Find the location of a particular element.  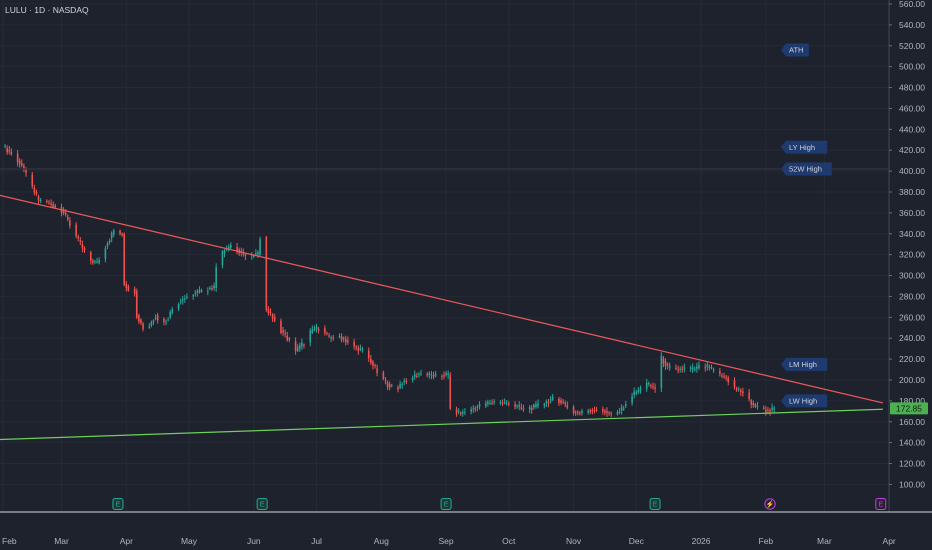

y-tick-label: 420.00 is located at coordinates (912, 150).